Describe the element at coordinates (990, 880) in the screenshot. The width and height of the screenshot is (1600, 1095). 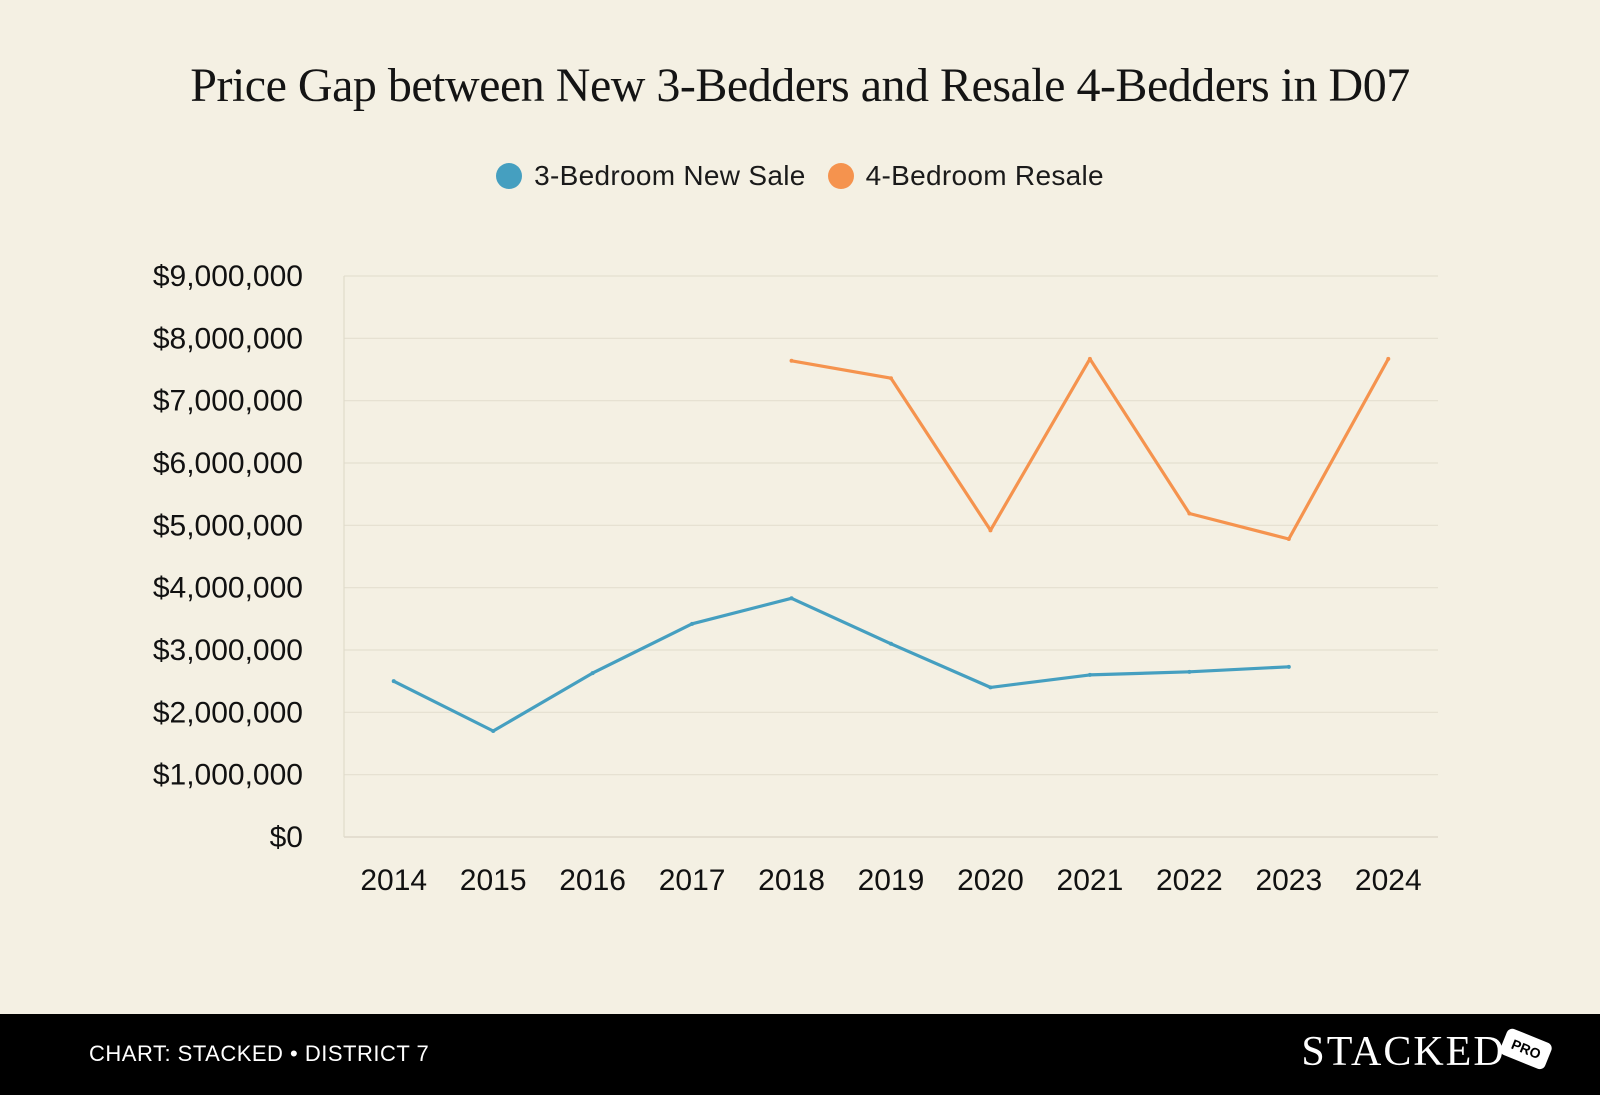
I see `x-tick-label: 2020` at that location.